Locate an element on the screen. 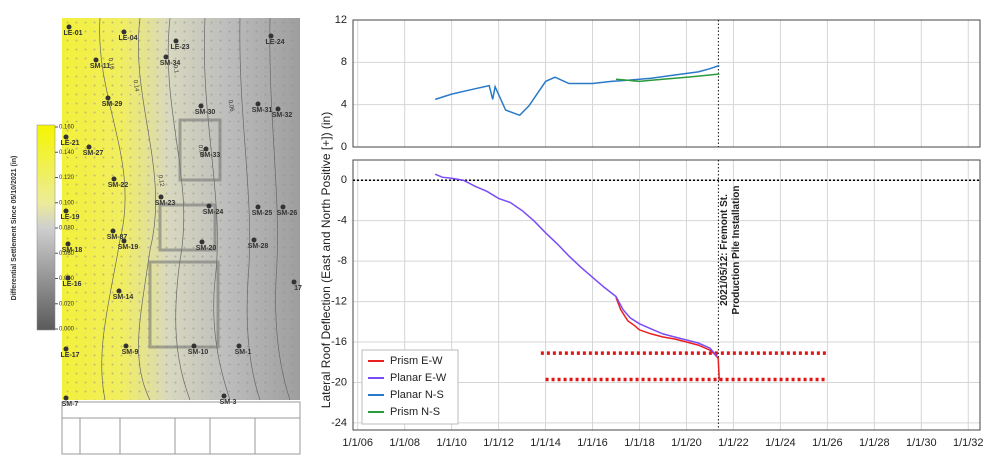 This screenshot has height=466, width=1000. point-label: 17 is located at coordinates (298, 288).